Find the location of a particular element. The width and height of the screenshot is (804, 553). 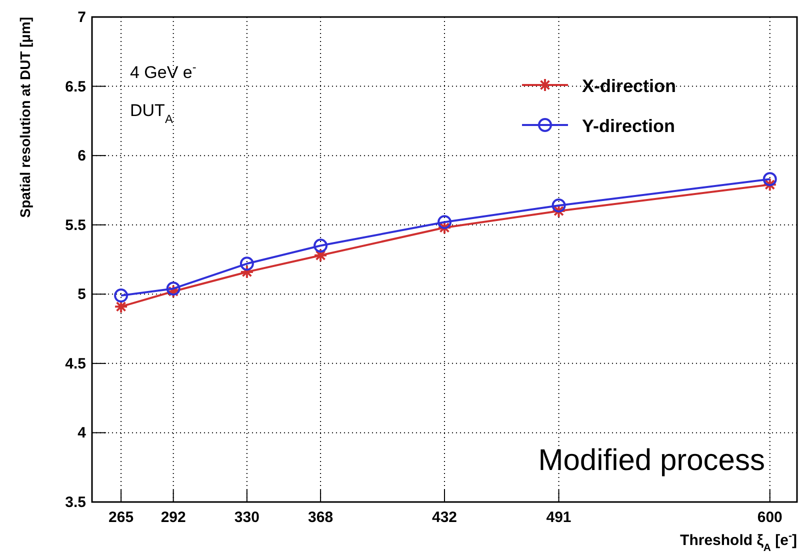

x-tick-label: 600 is located at coordinates (769, 517).